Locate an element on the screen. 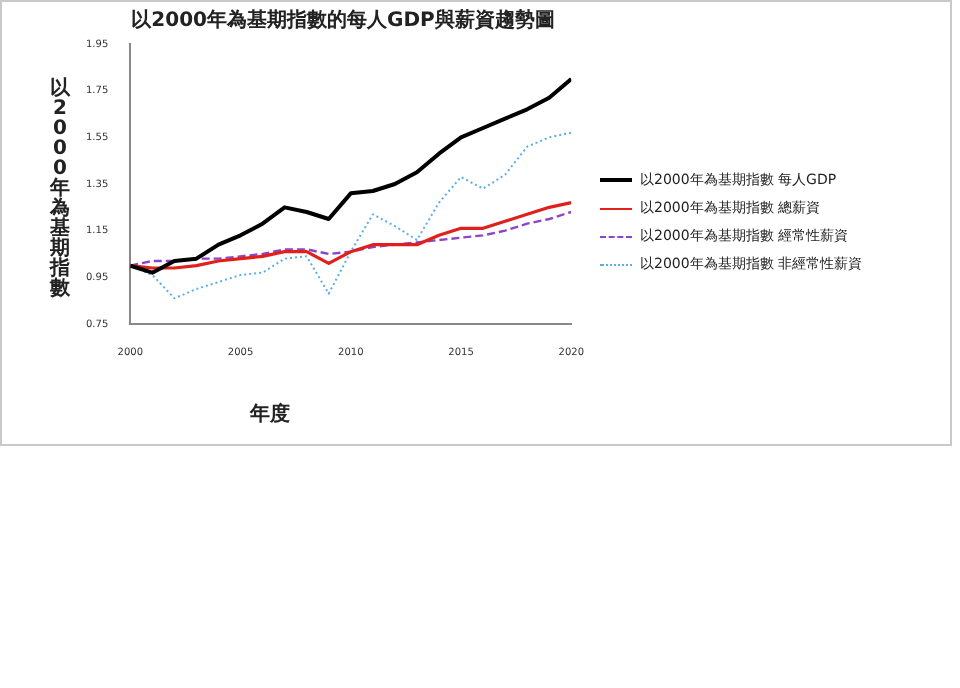 Image resolution: width=960 pixels, height=688 pixels. line-series is located at coordinates (351, 238).